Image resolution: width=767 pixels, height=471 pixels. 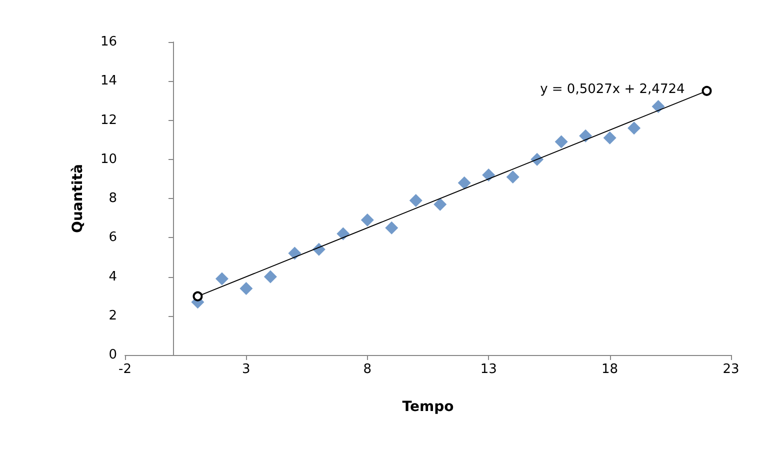 What do you see at coordinates (78, 198) in the screenshot?
I see `y-axis-title: Quantità` at bounding box center [78, 198].